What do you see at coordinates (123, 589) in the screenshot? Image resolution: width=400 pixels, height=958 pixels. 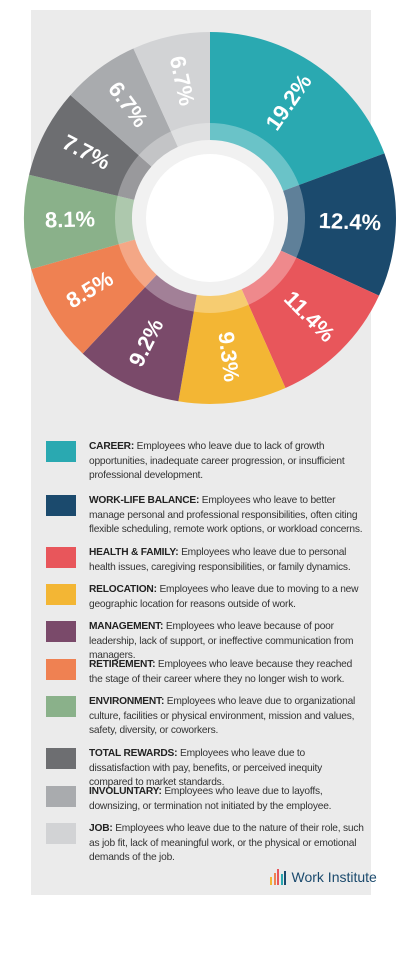 I see `legend-label: RELOCATION:` at bounding box center [123, 589].